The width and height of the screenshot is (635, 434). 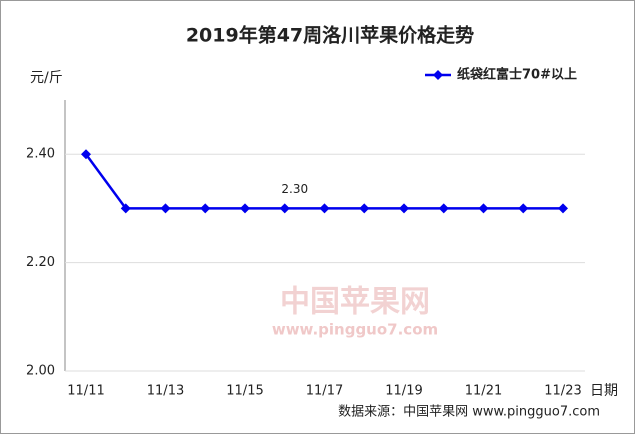 I want to click on y-tick-label: 2.00, so click(x=40, y=371).